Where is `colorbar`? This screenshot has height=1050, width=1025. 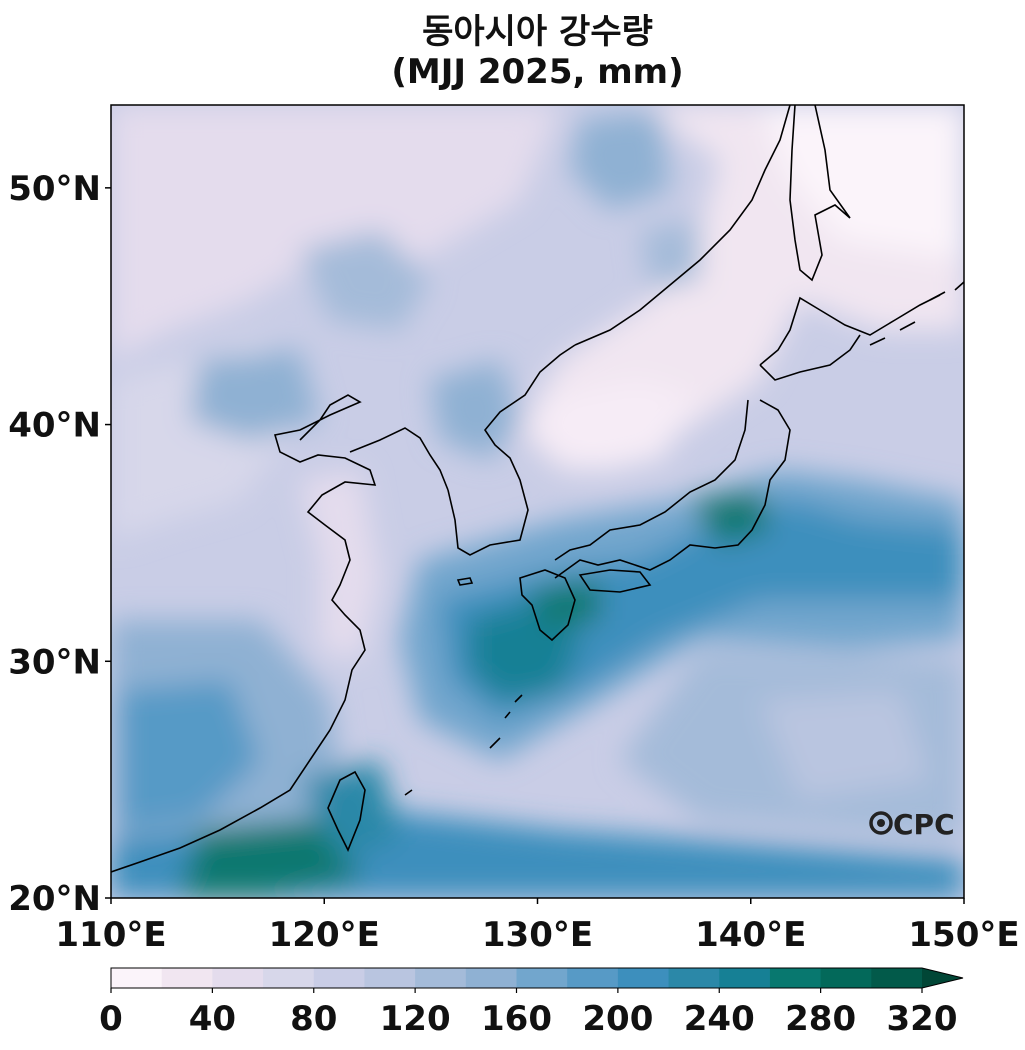
colorbar is located at coordinates (537, 978).